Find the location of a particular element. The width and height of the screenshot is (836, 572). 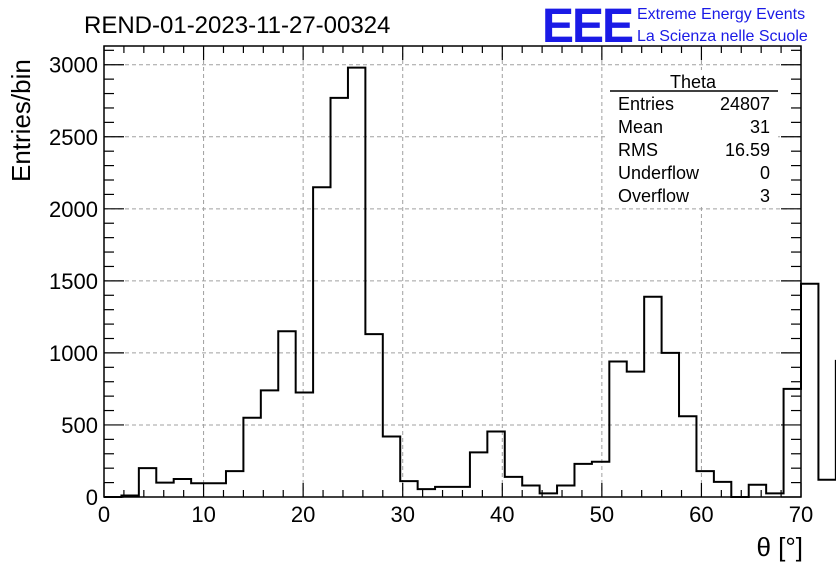

stats-row-label: Overflow is located at coordinates (654, 196).